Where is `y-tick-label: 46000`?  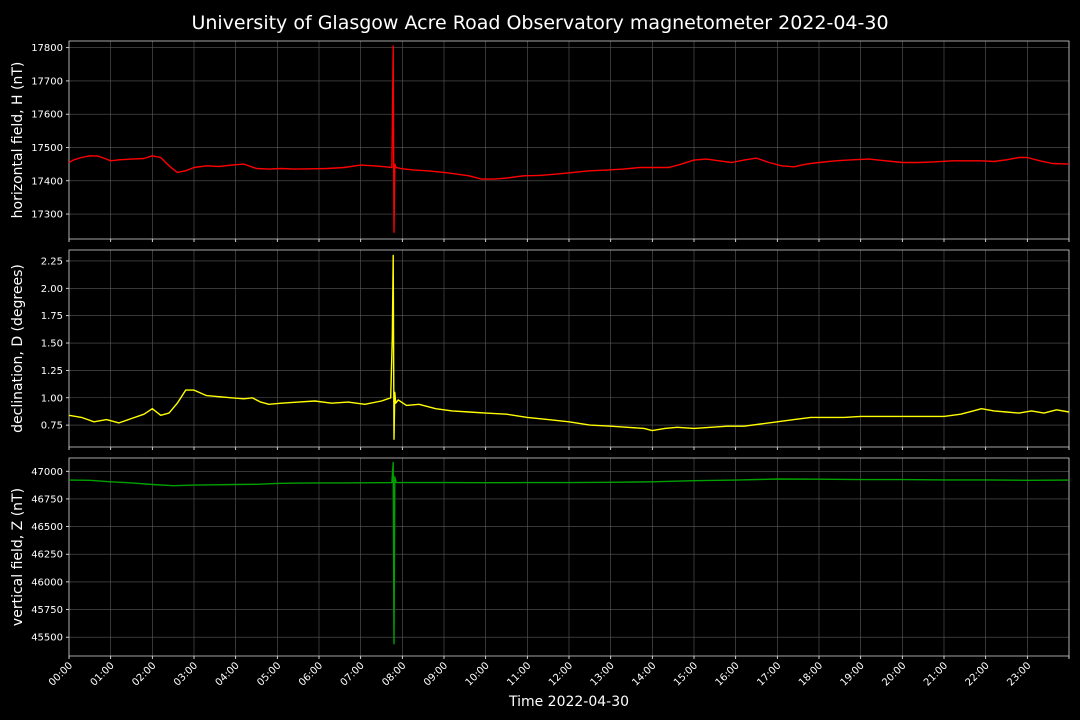 y-tick-label: 46000 is located at coordinates (47, 582).